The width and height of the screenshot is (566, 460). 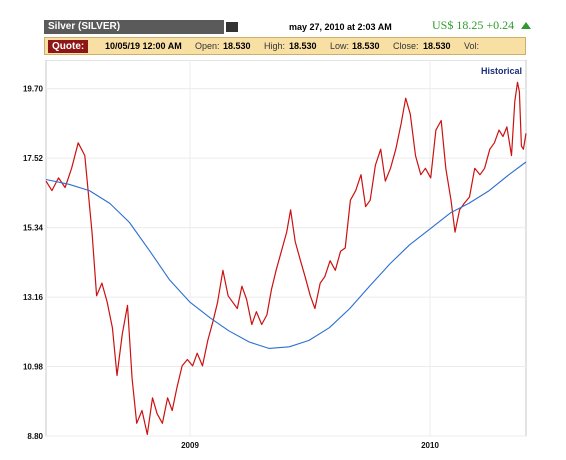 What do you see at coordinates (33, 228) in the screenshot?
I see `y-tick-label: 15.34` at bounding box center [33, 228].